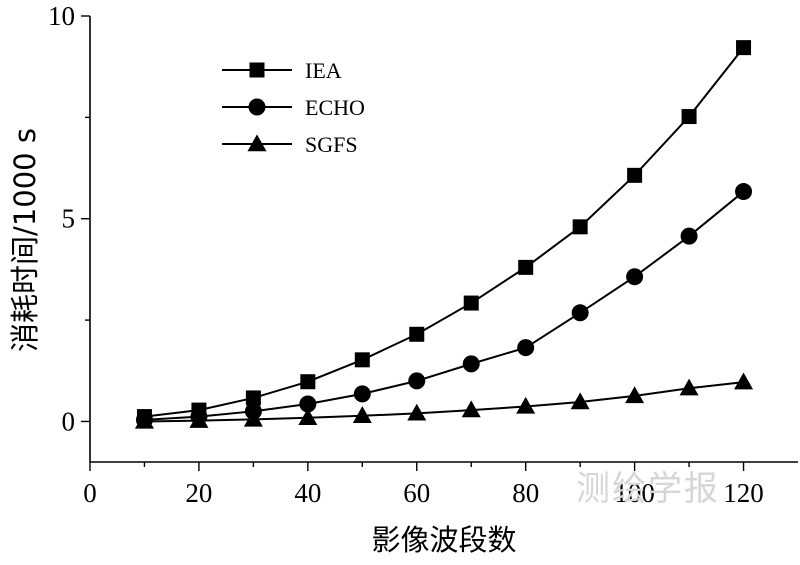 This screenshot has width=800, height=565. I want to click on y-tick-label: 10, so click(61, 16).